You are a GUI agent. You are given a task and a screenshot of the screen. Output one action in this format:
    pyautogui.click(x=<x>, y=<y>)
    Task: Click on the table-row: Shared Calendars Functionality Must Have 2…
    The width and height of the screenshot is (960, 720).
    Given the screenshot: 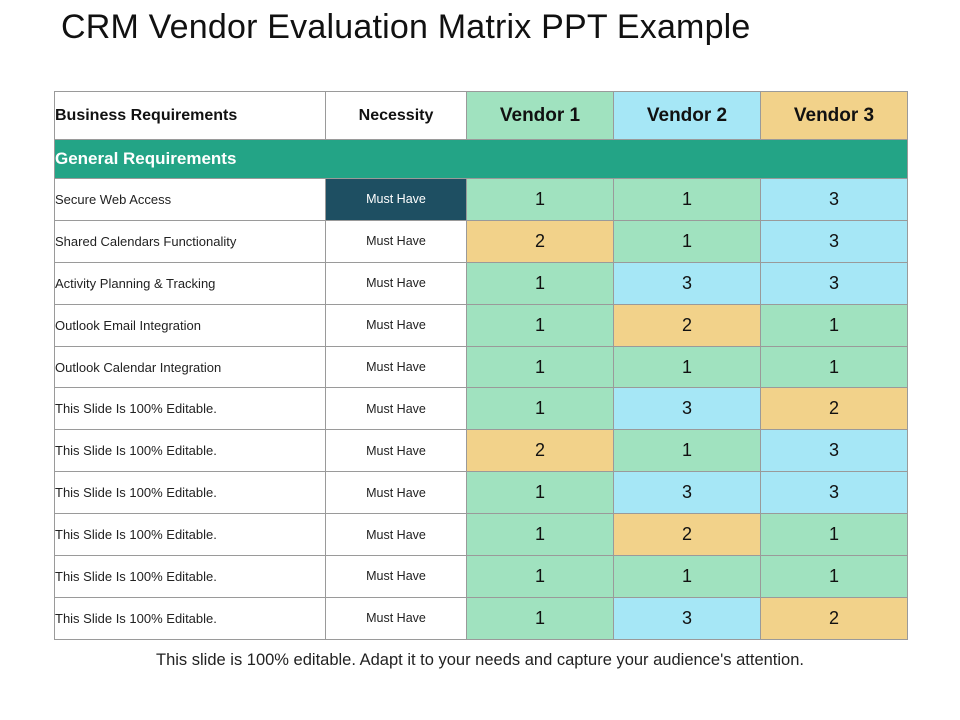 What is the action you would take?
    pyautogui.click(x=481, y=241)
    